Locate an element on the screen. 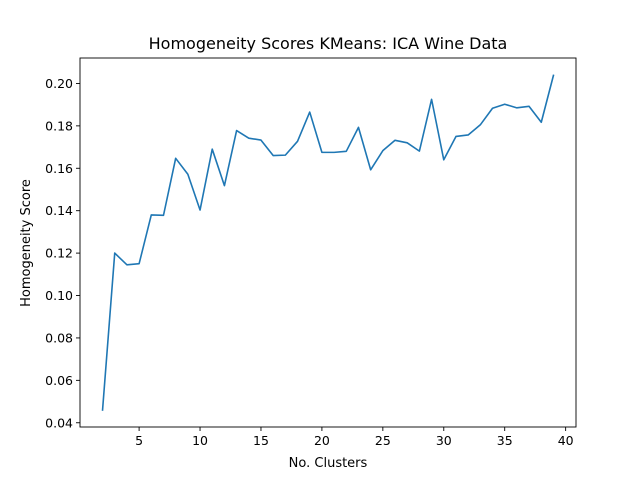  y-tick-label: 0.12 is located at coordinates (59, 253).